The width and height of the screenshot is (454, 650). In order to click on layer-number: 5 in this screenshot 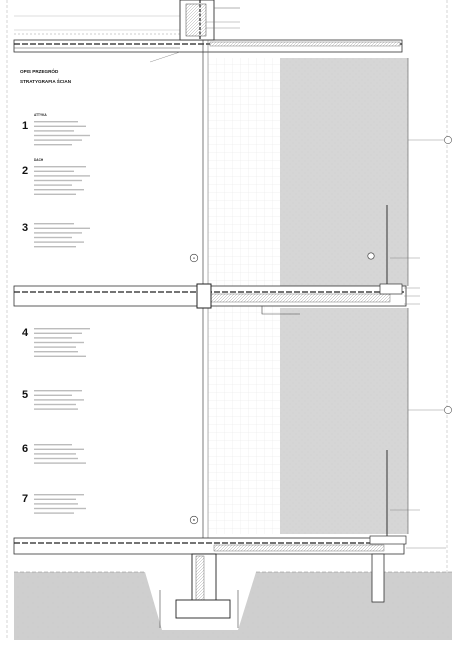, I will do `click(25, 395)`.